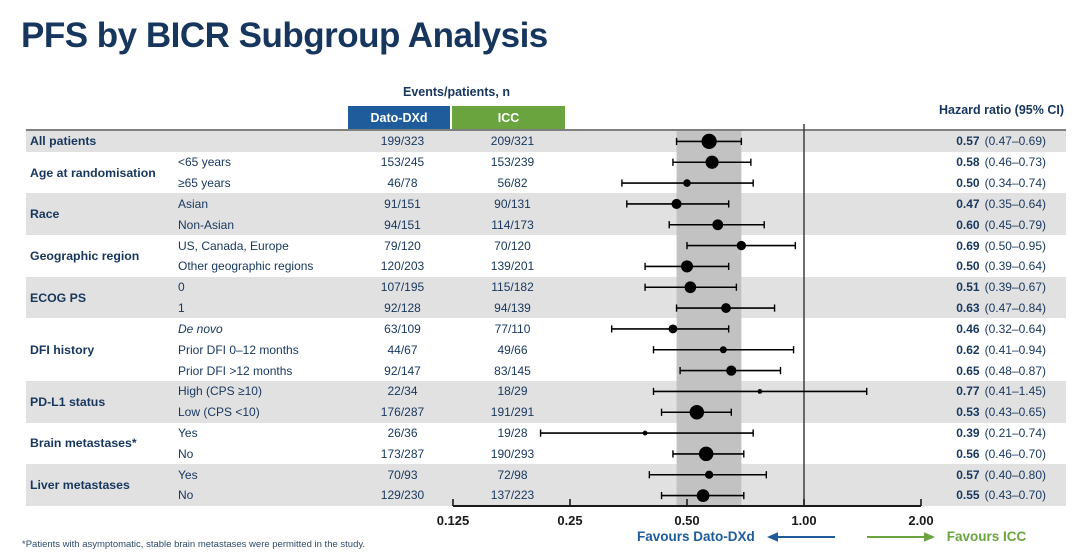 The height and width of the screenshot is (553, 1080). What do you see at coordinates (512, 287) in the screenshot?
I see `events-icc-value: 115/182` at bounding box center [512, 287].